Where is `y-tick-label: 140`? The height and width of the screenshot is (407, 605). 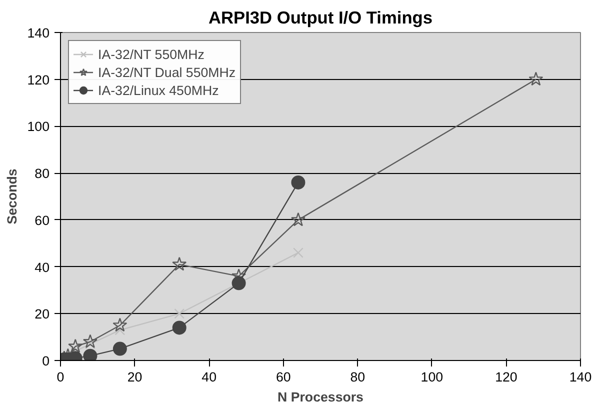
y-tick-label: 140 is located at coordinates (38, 33).